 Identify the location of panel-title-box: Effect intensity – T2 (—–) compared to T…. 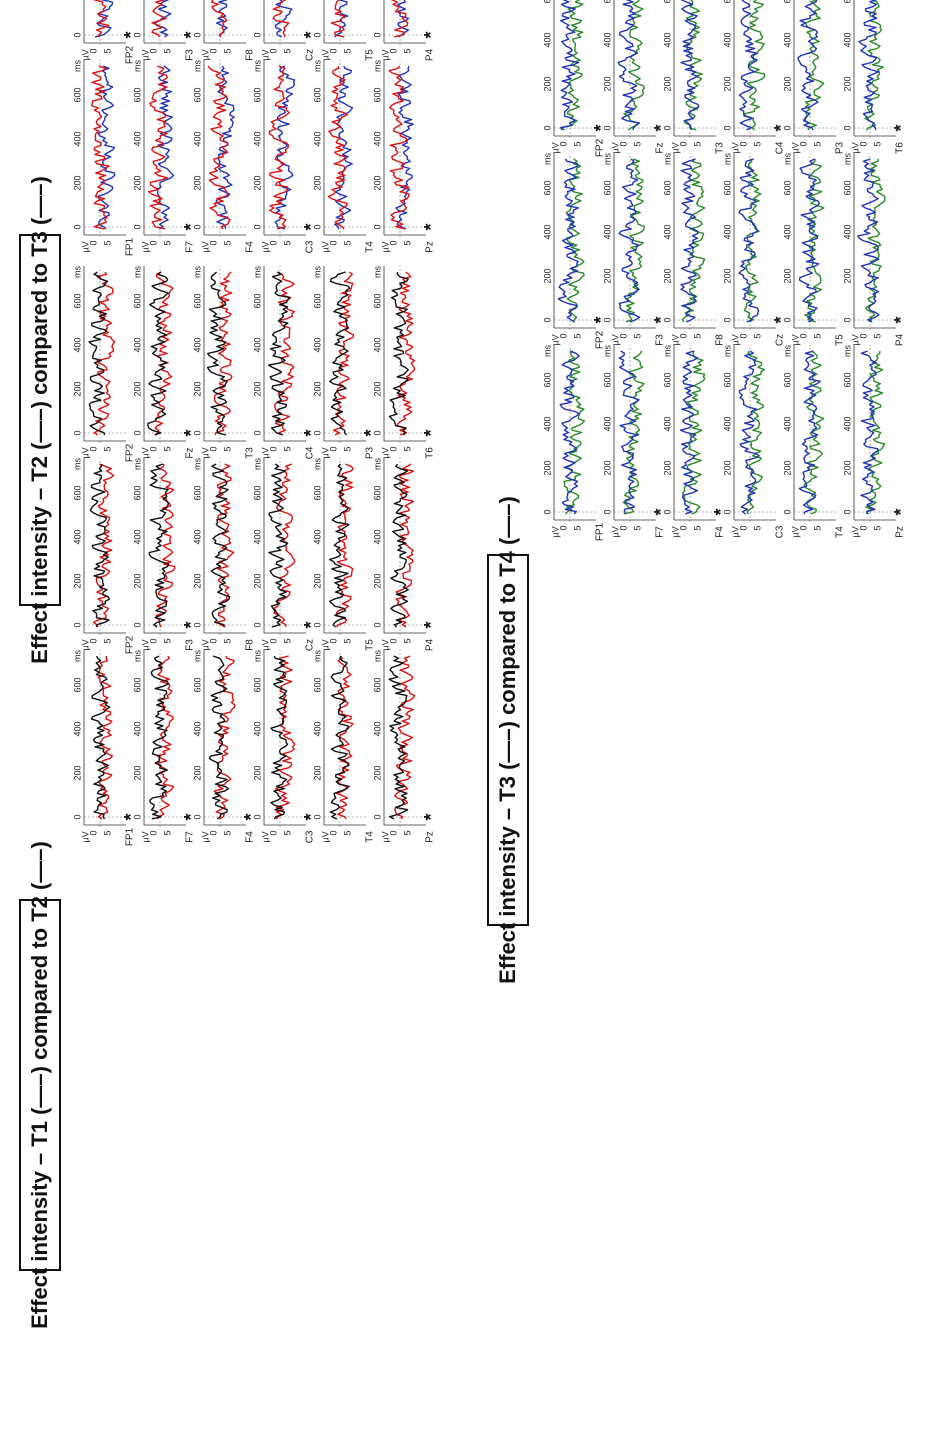
(40, 420).